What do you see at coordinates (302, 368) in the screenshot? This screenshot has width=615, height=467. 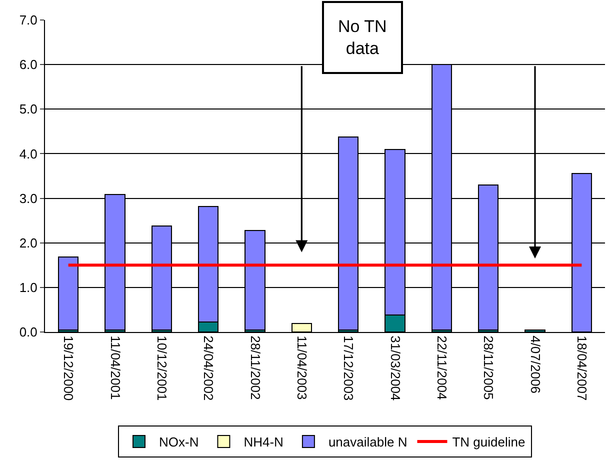 I see `x-tick-label: 11/04/2003` at bounding box center [302, 368].